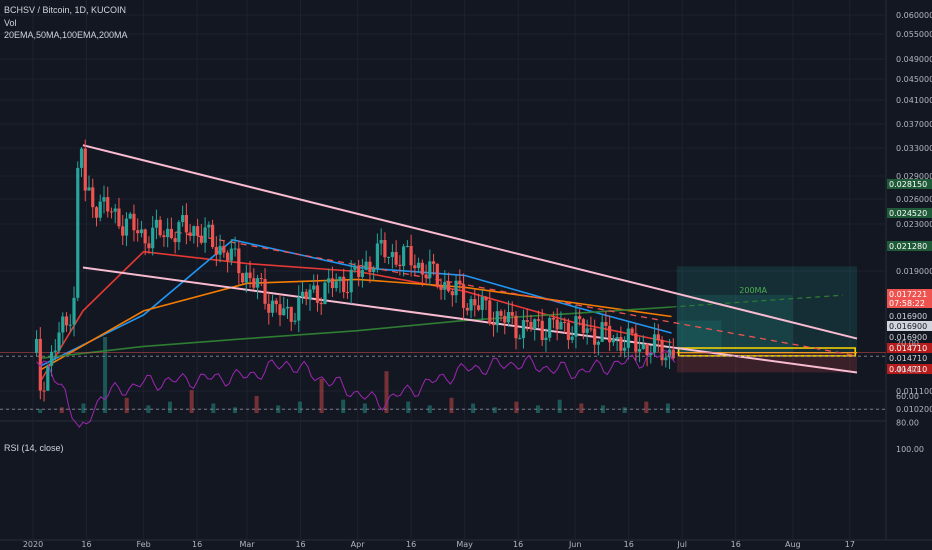 Image resolution: width=932 pixels, height=550 pixels. What do you see at coordinates (907, 423) in the screenshot?
I see `rsi-tick-label: 80.00` at bounding box center [907, 423].